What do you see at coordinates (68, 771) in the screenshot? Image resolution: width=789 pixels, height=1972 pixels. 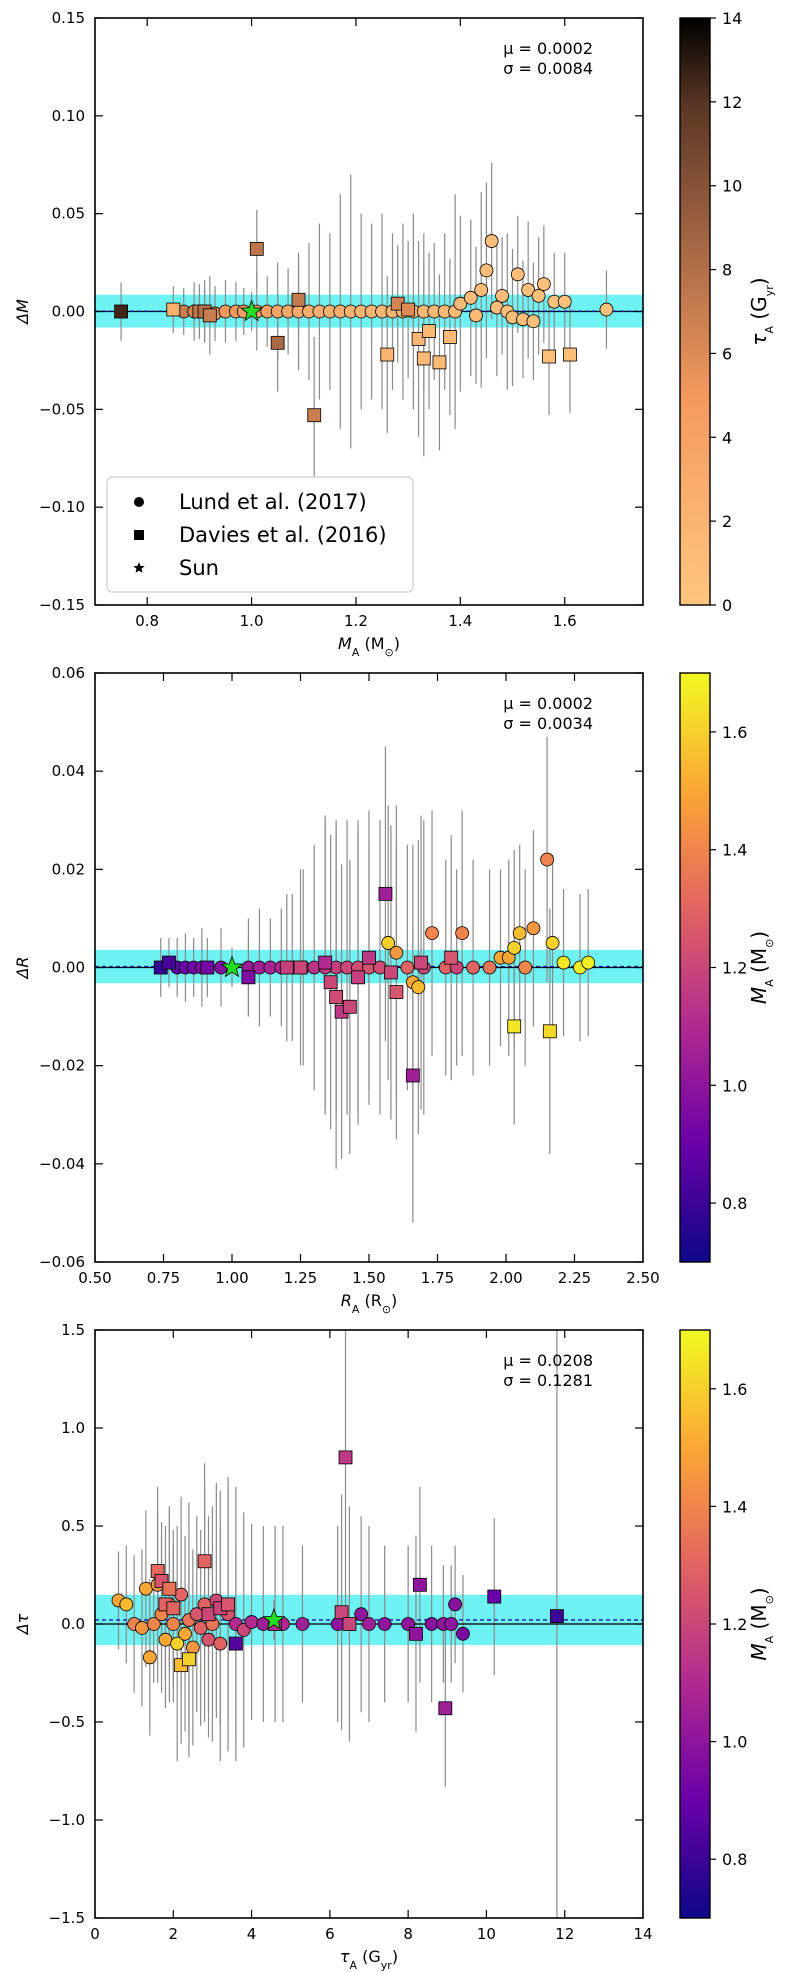 I see `y-tick-label: 0.04` at bounding box center [68, 771].